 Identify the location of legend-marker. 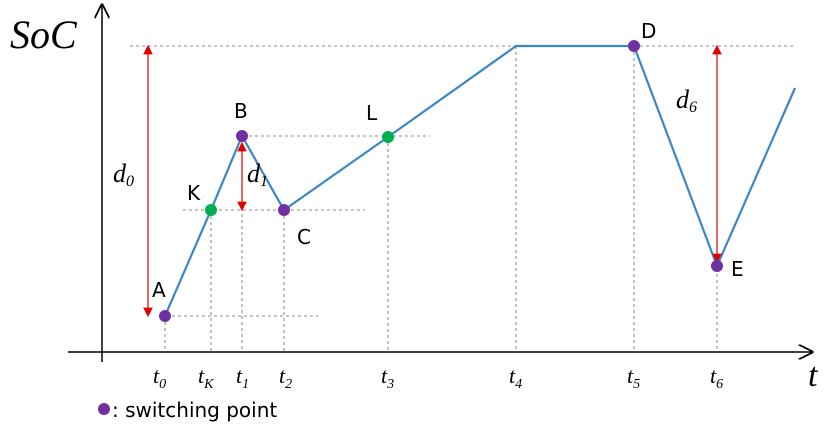
(104, 409).